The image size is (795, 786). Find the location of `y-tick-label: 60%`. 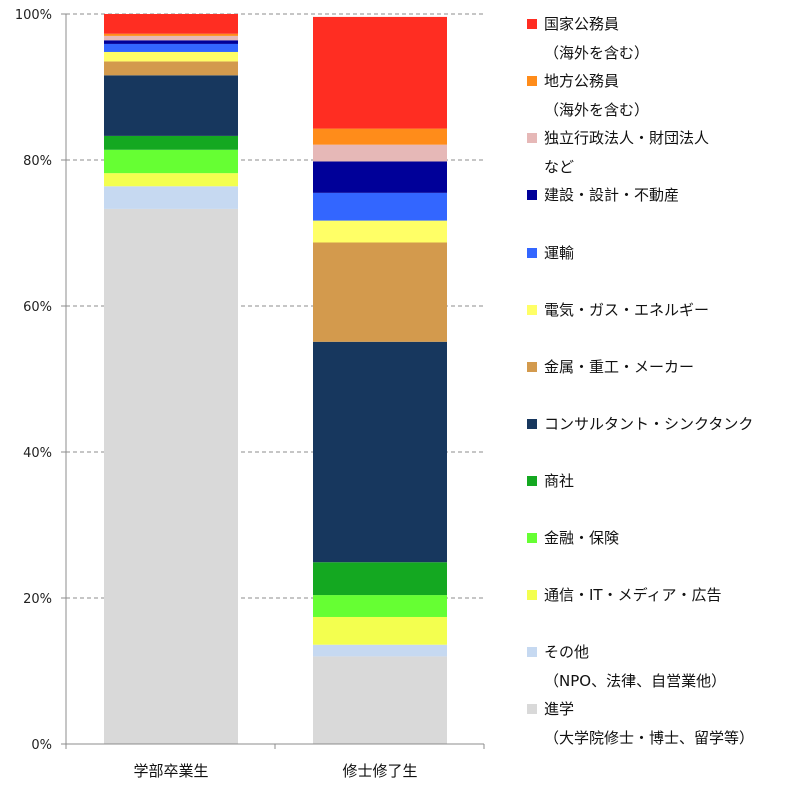

y-tick-label: 60% is located at coordinates (37, 307).